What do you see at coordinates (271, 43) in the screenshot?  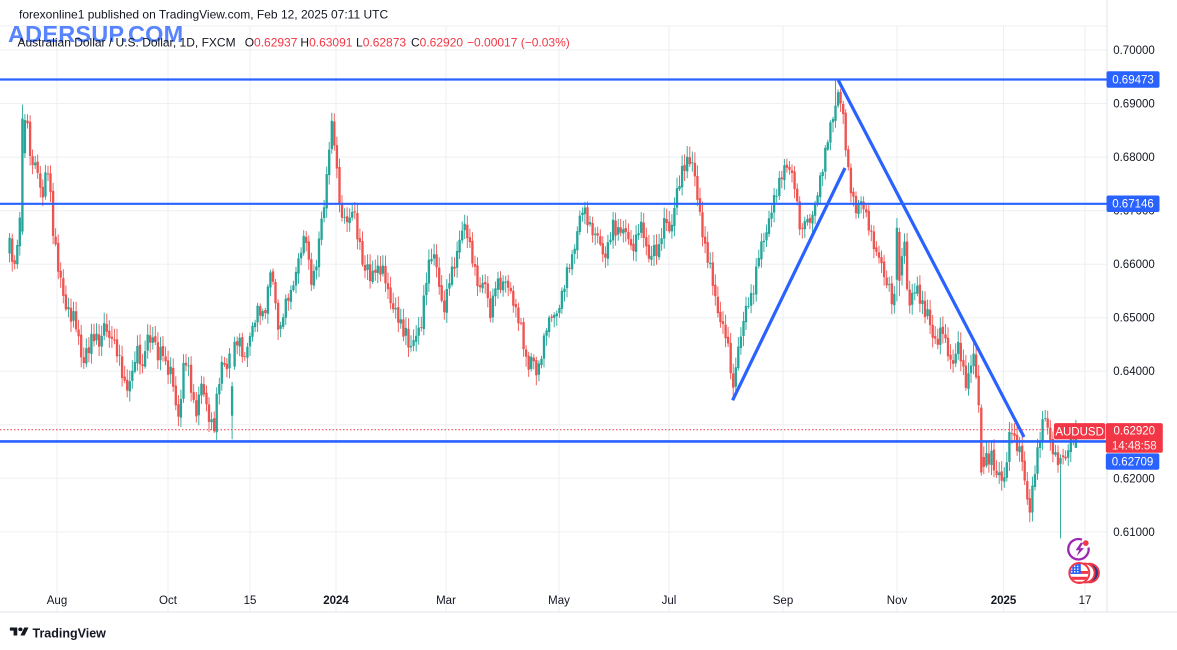 I see `svg-text: O0.62937` at bounding box center [271, 43].